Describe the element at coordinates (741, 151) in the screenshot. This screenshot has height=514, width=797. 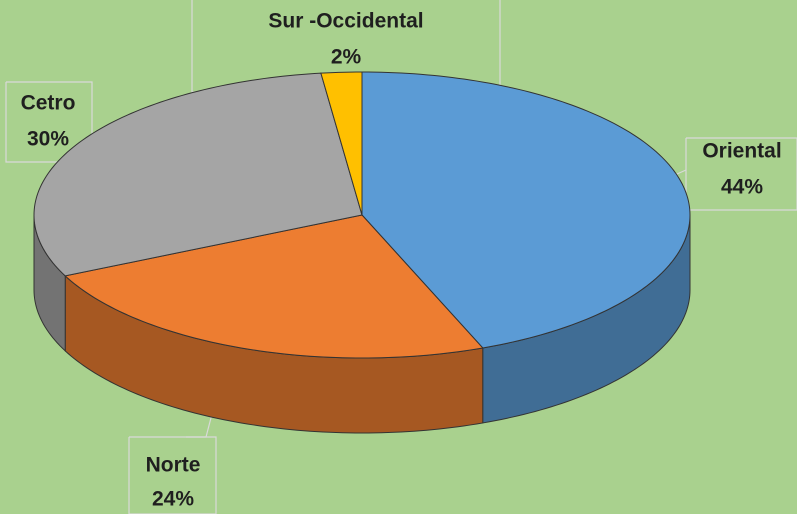
I see `data-label-name: Oriental` at that location.